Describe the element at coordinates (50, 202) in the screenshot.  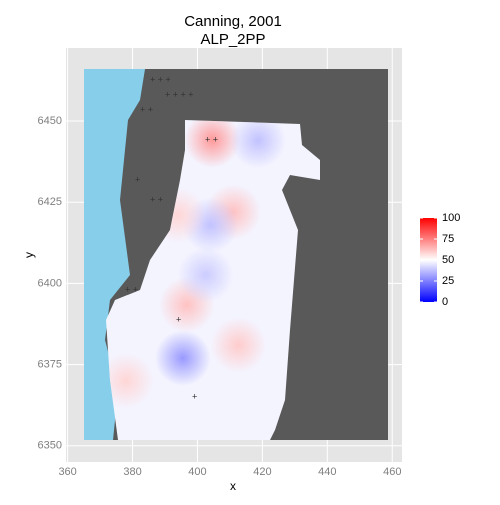
I see `y-tick-label: 6425` at that location.